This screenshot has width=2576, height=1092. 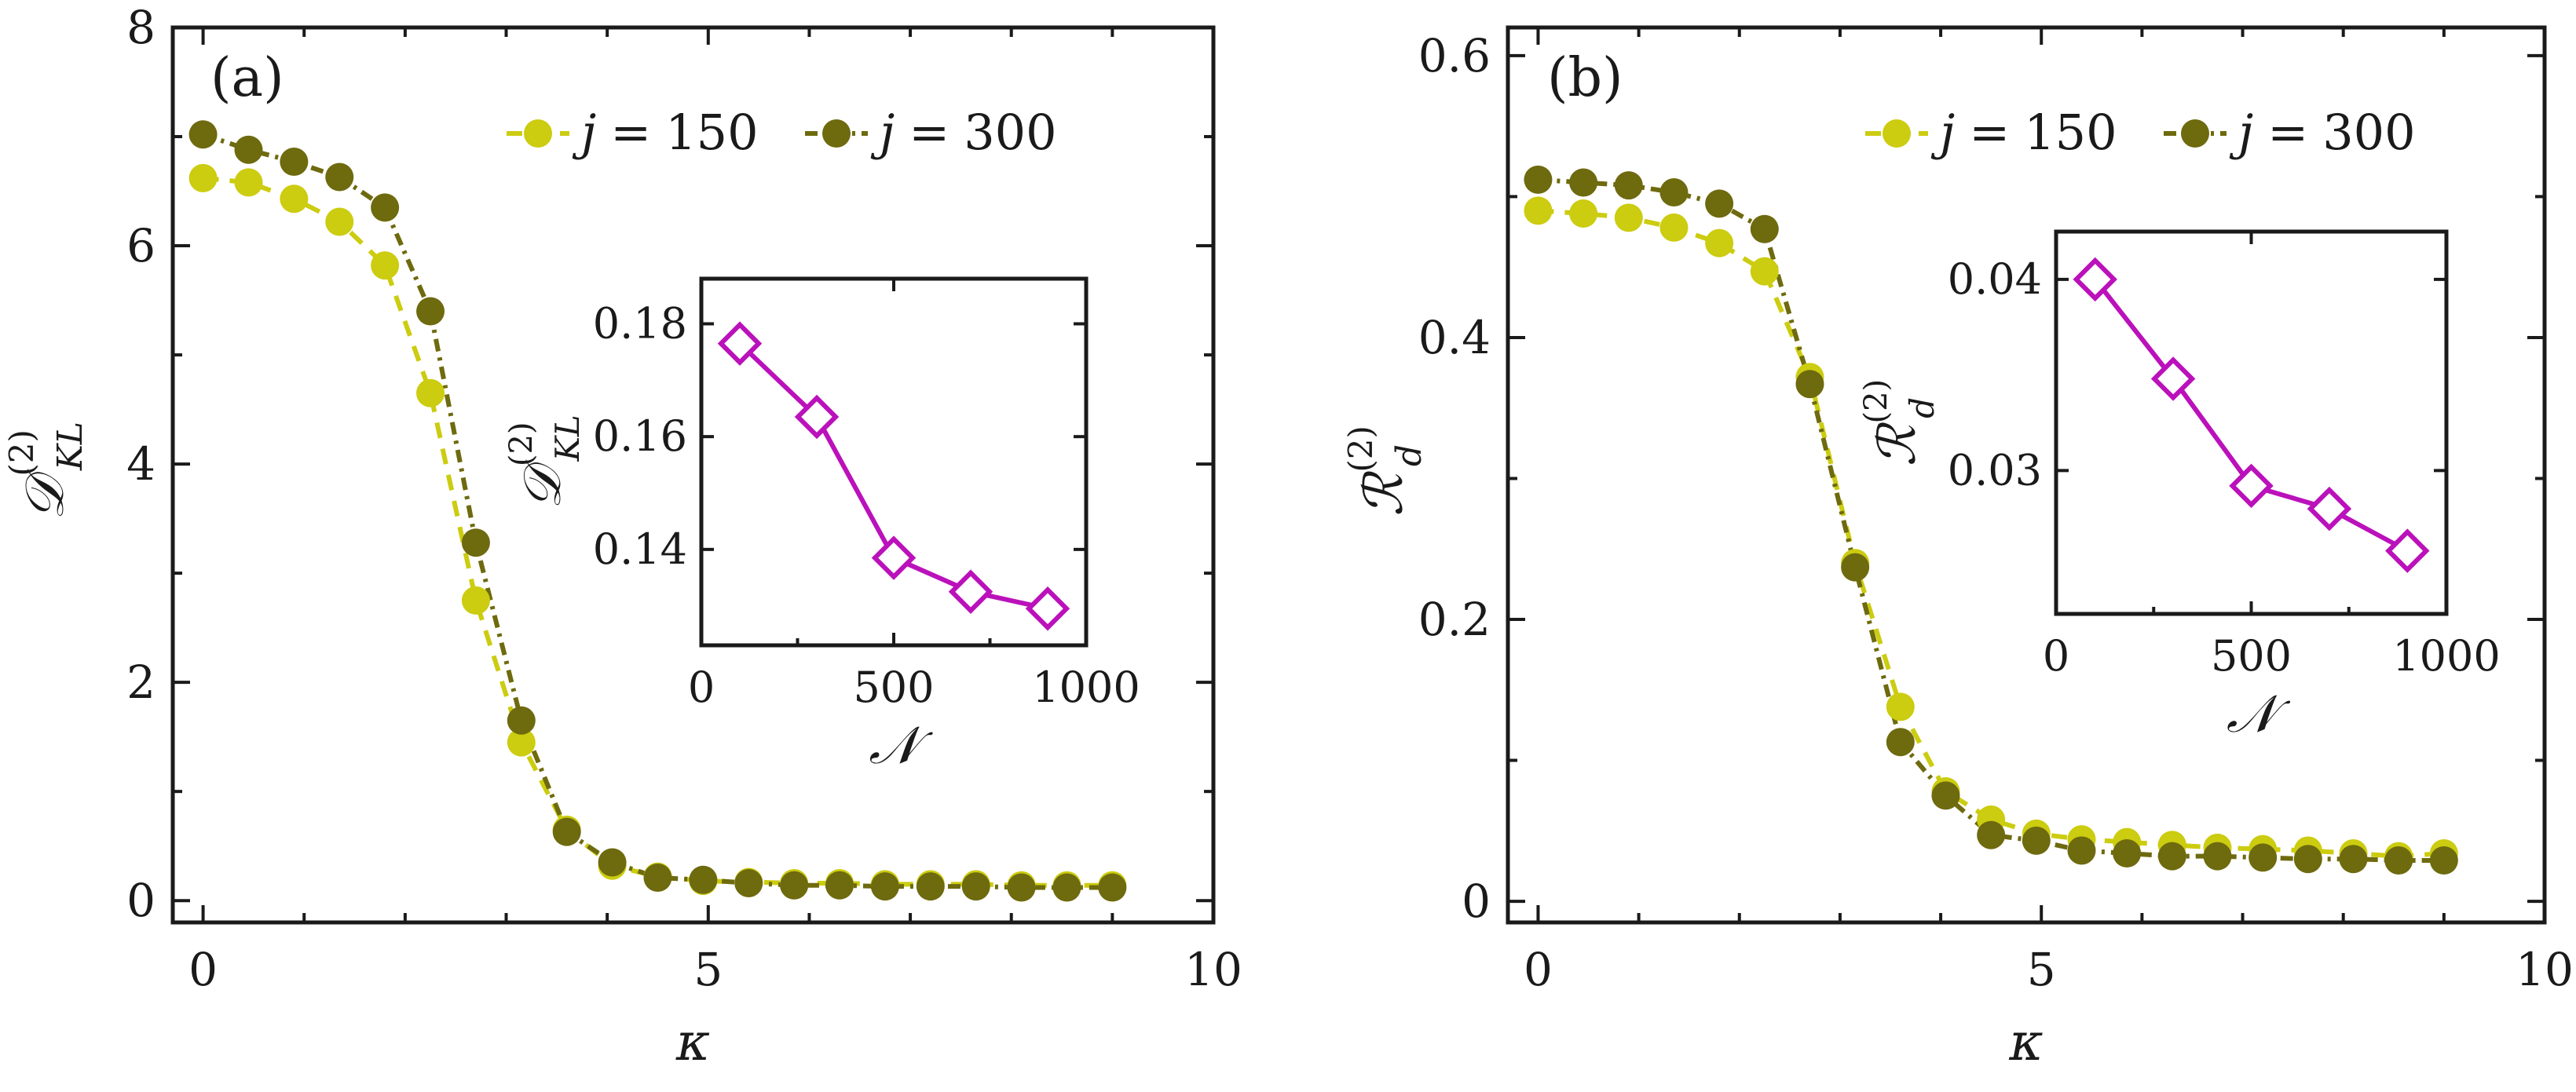 I want to click on inset-y-tick-label: 0.14, so click(x=640, y=549).